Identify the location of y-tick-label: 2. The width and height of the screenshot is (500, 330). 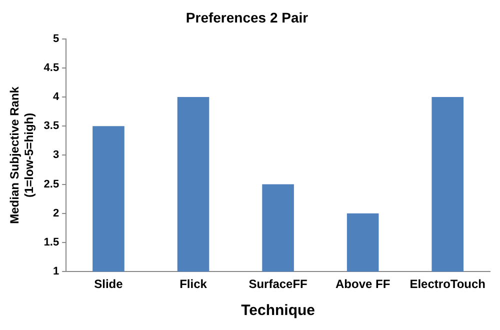
(56, 213).